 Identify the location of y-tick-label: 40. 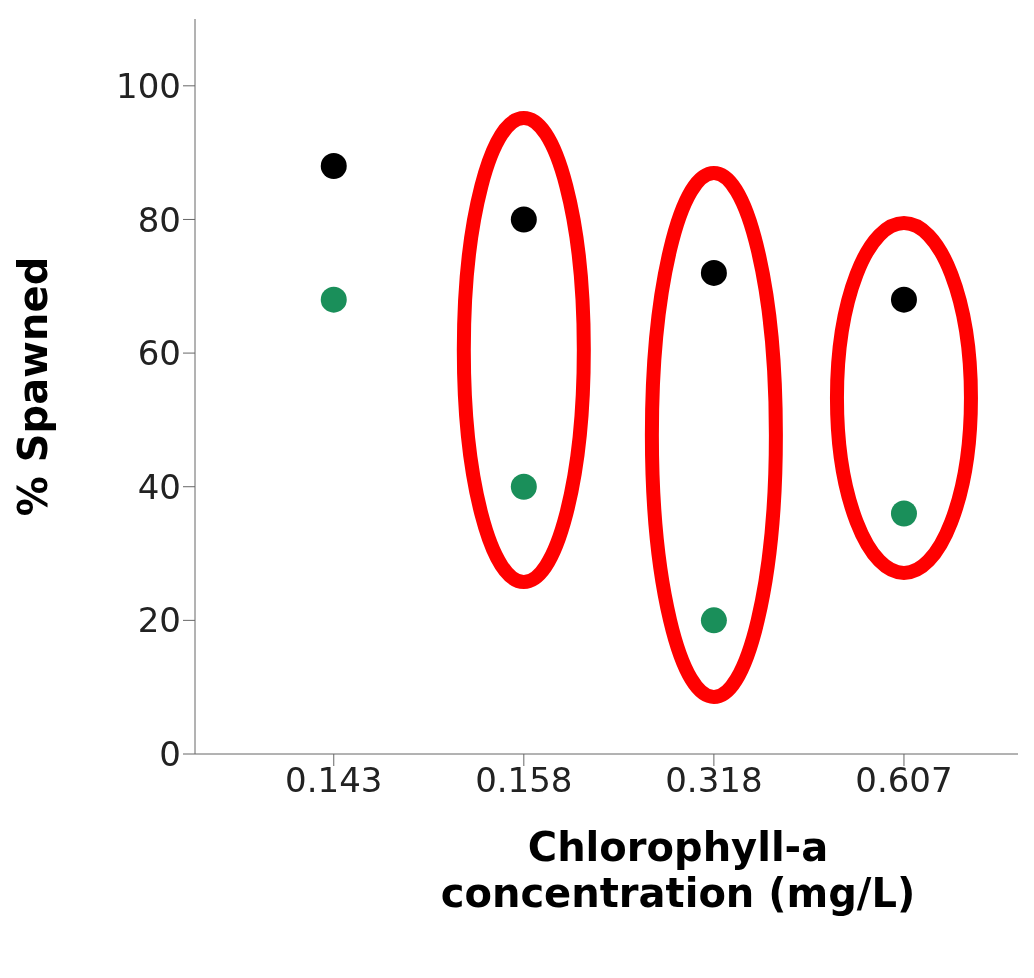
(159, 486).